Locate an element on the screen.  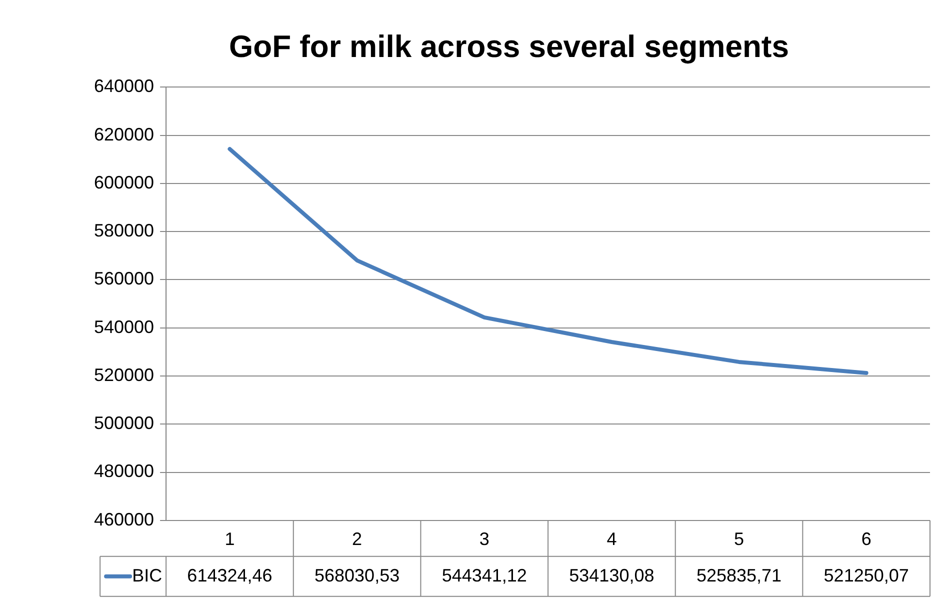
chart-title: GoF for milk across several segments is located at coordinates (509, 46).